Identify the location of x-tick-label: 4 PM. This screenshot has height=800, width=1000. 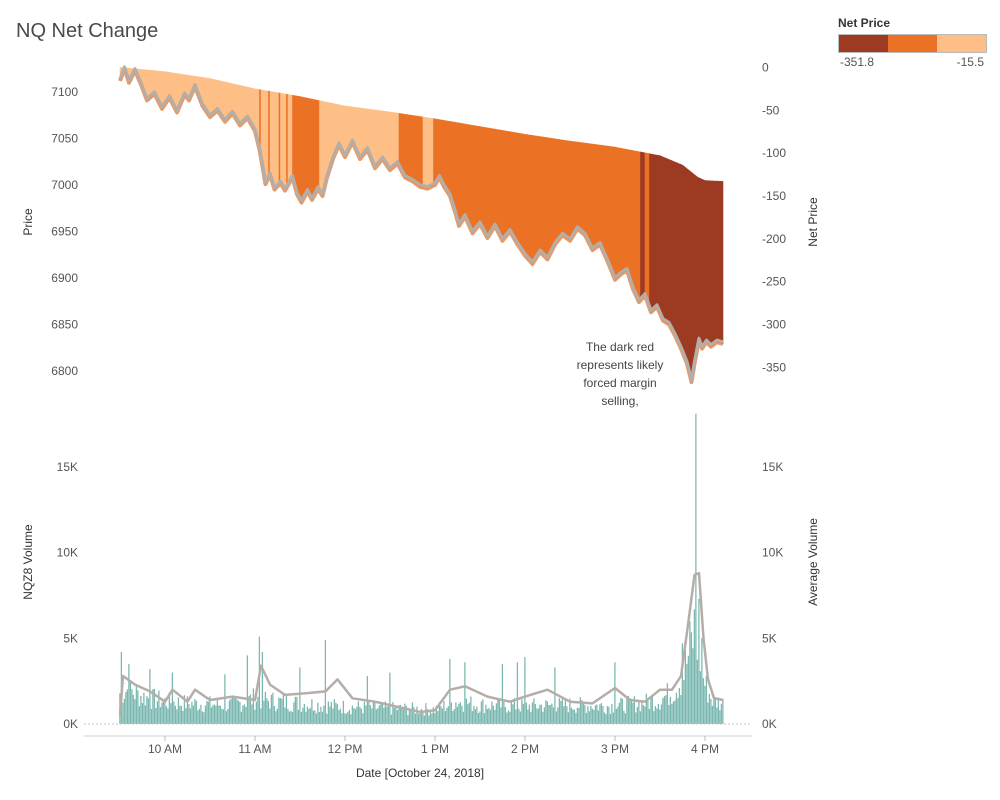
(705, 749).